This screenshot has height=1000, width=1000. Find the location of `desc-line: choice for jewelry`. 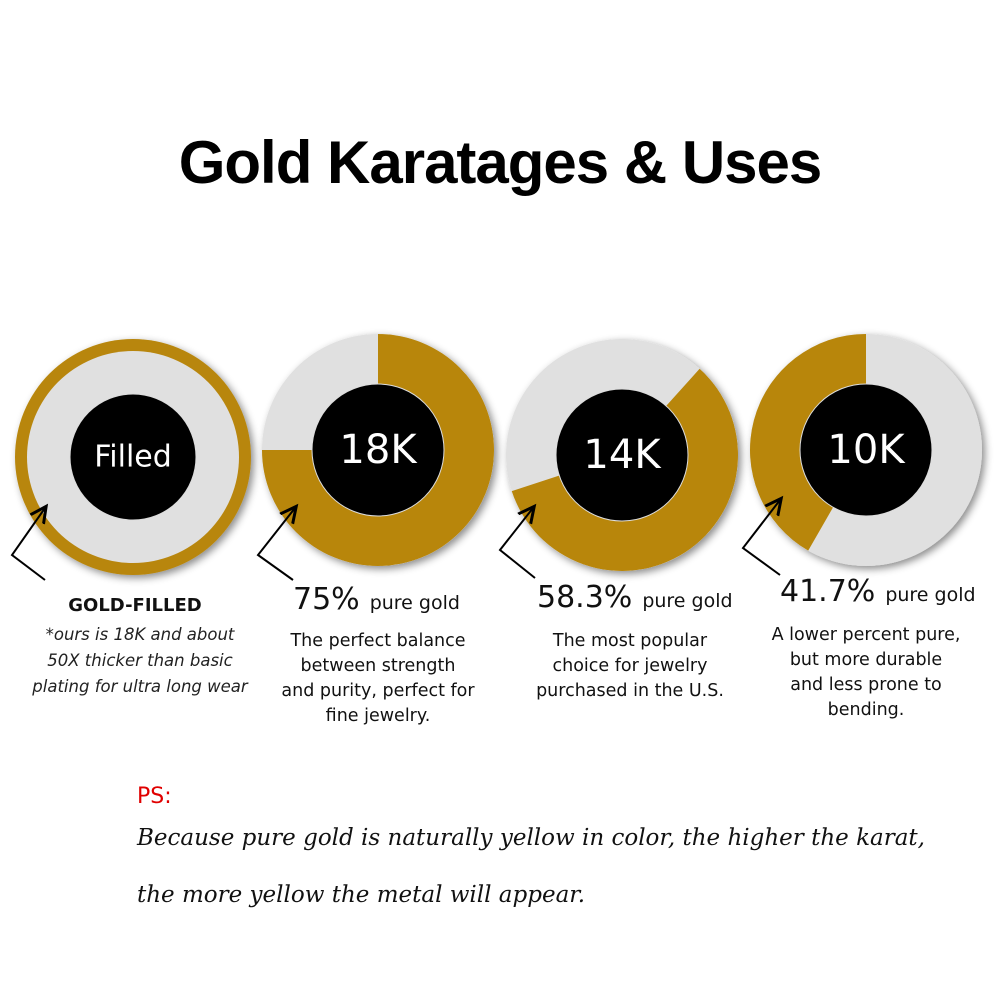

desc-line: choice for jewelry is located at coordinates (630, 666).